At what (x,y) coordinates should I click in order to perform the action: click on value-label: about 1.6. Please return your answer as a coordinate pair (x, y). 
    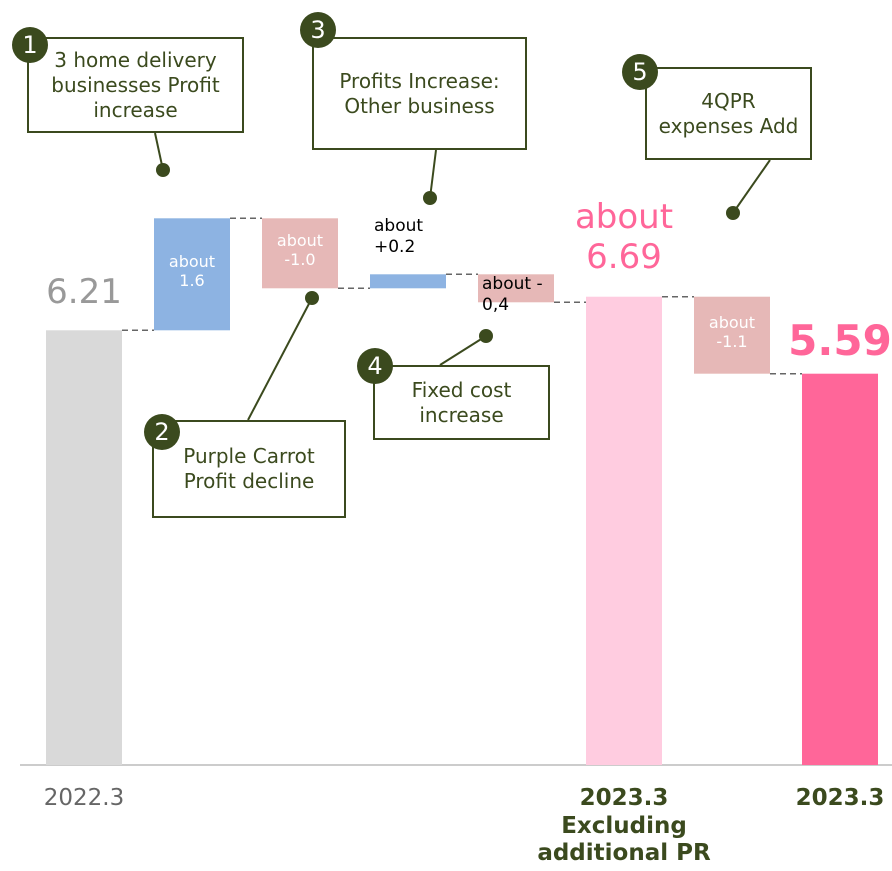
    Looking at the image, I should click on (192, 271).